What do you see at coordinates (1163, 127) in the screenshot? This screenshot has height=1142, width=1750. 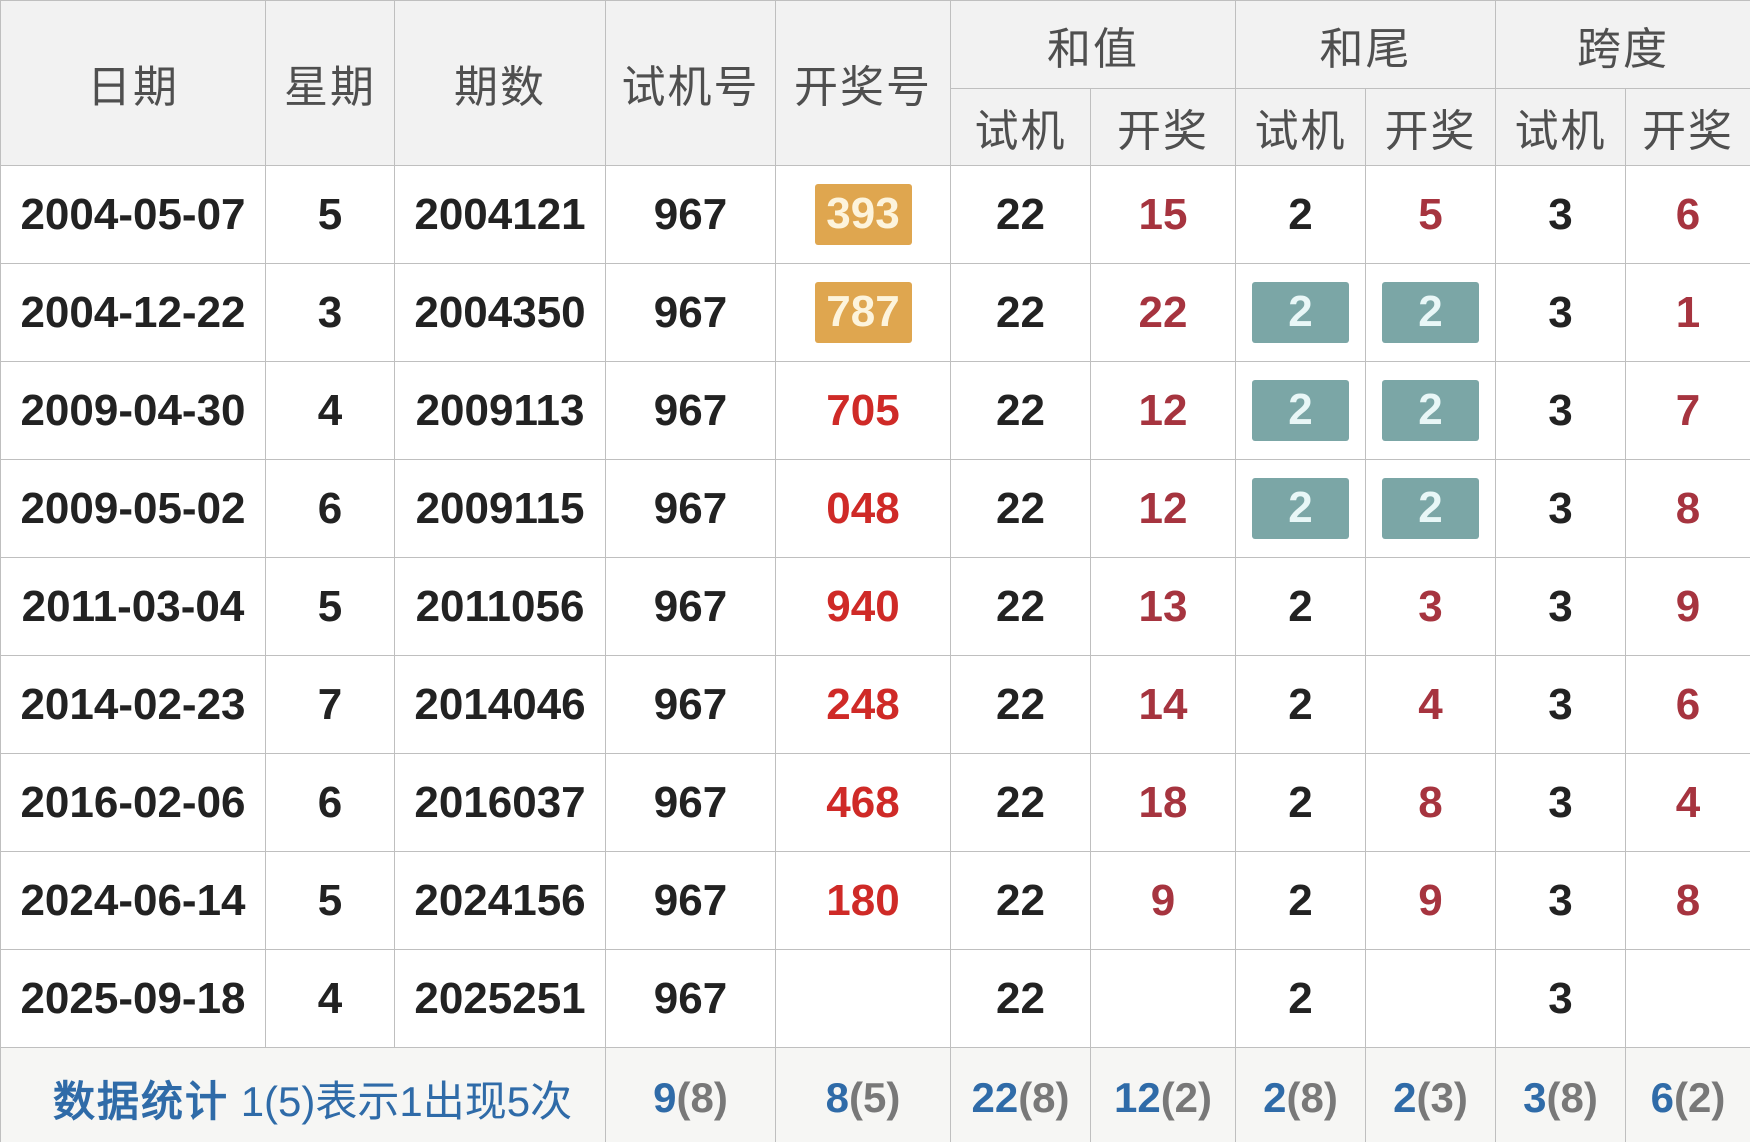 I see `subcolumn-sum-draw: 开奖` at bounding box center [1163, 127].